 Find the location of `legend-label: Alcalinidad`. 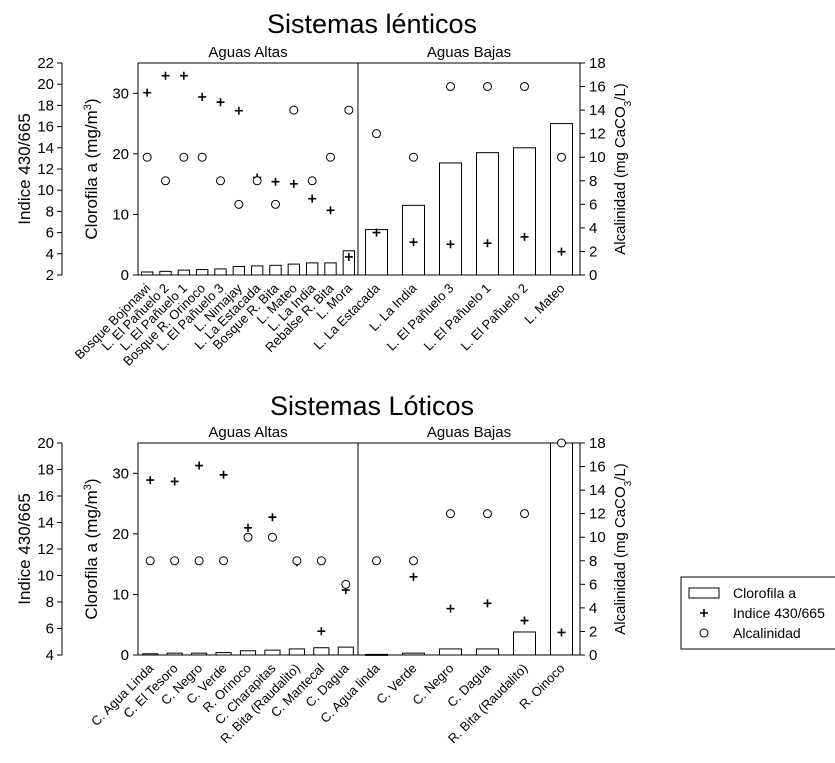

legend-label: Alcalinidad is located at coordinates (767, 633).